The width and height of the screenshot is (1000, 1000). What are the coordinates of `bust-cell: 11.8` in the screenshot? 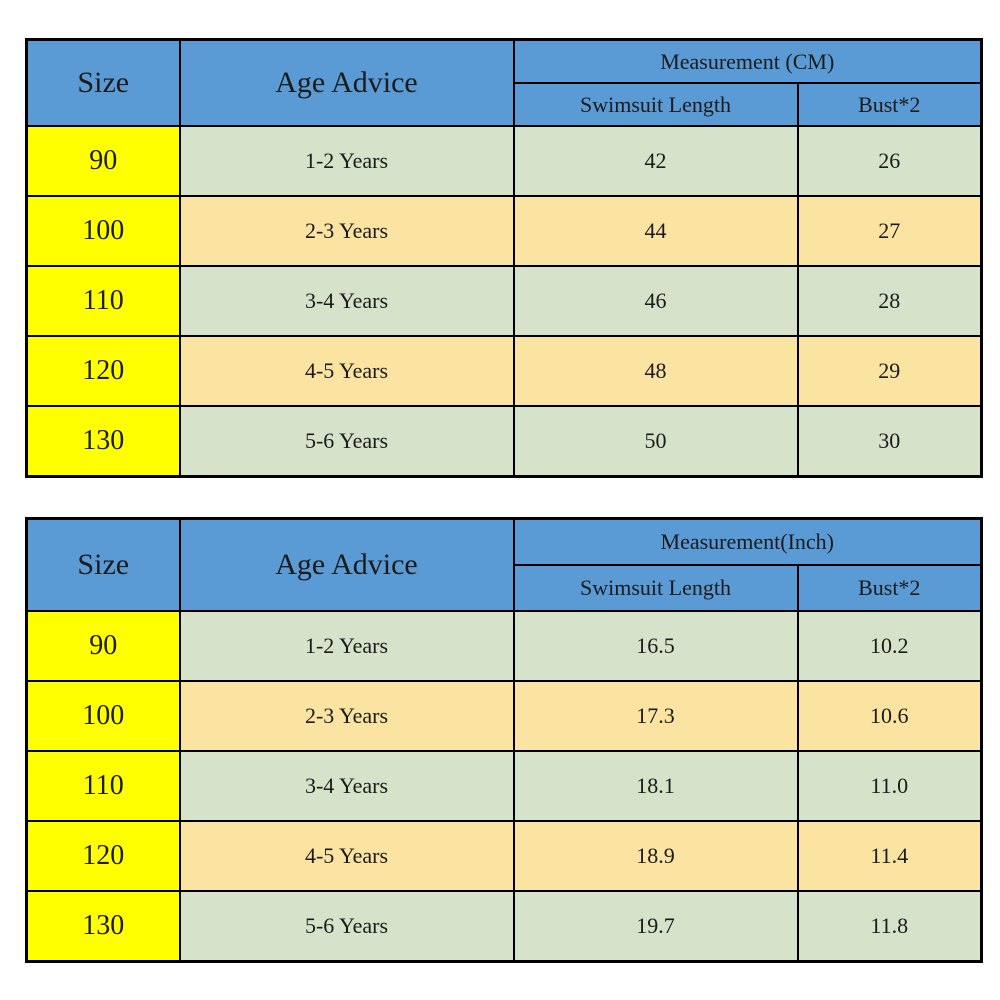 It's located at (889, 926).